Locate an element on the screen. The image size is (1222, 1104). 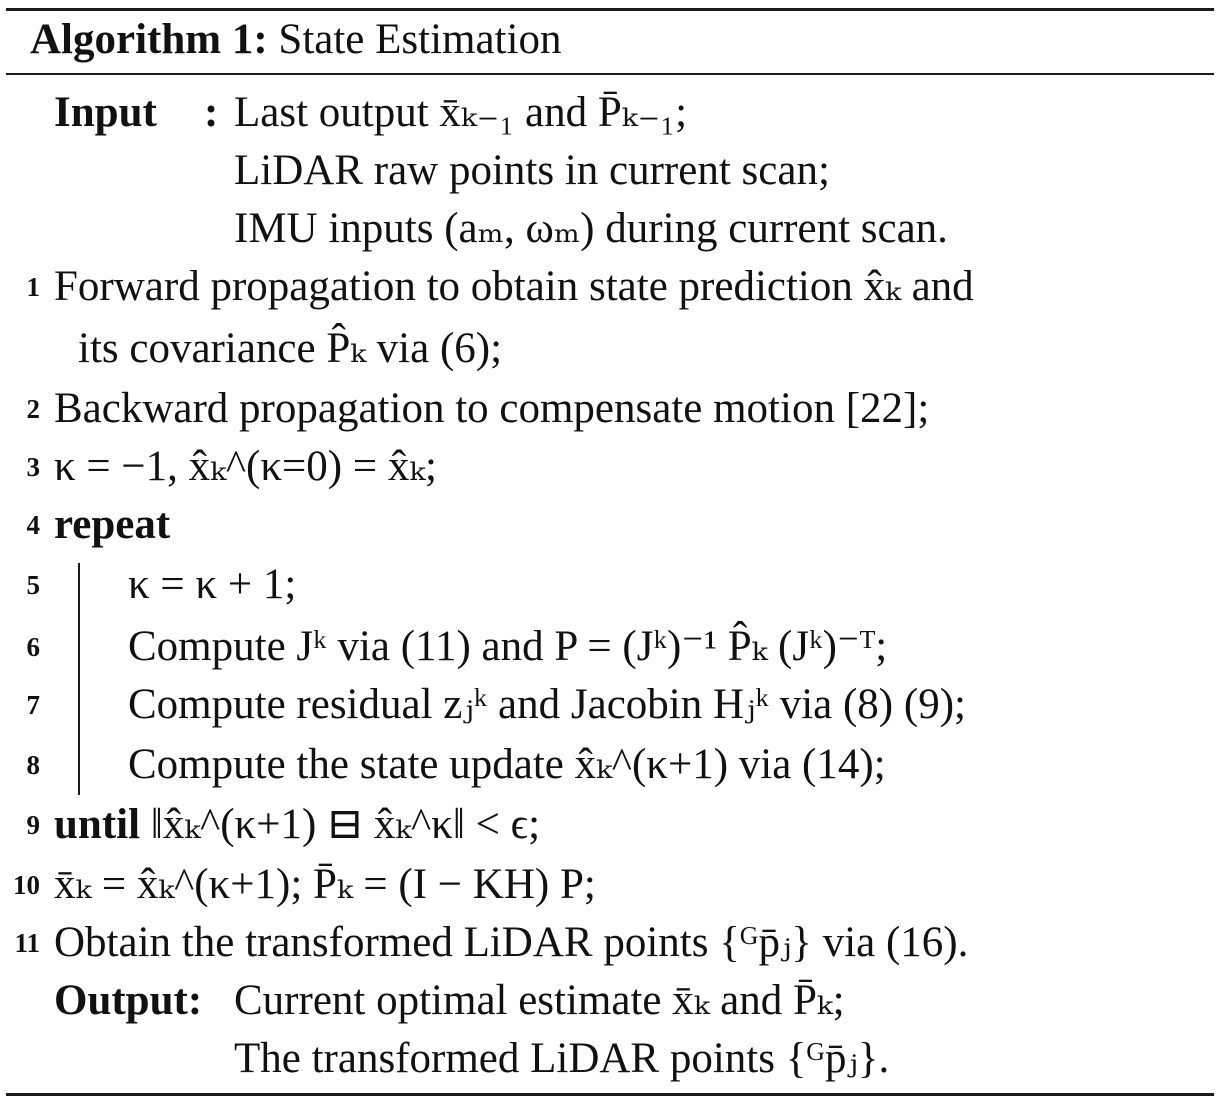
top-rule is located at coordinates (610, 9).